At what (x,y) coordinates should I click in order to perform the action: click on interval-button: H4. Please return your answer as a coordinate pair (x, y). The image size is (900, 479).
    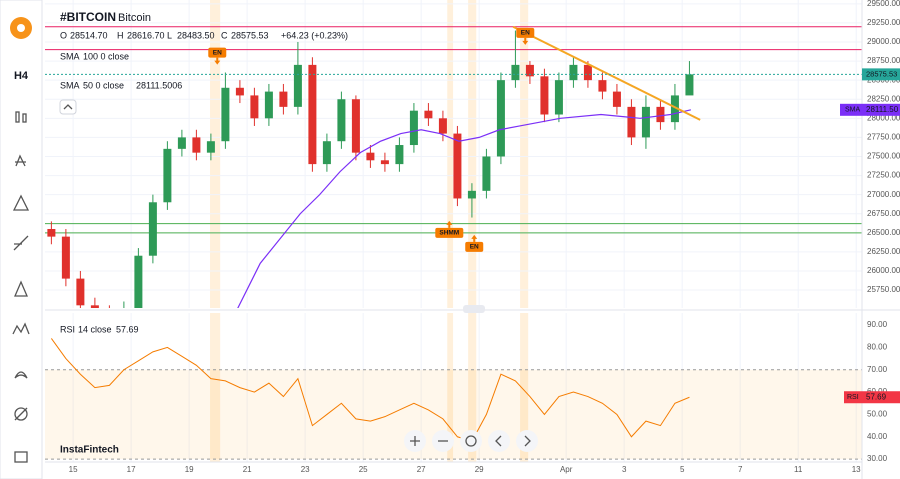
    Looking at the image, I should click on (21, 76).